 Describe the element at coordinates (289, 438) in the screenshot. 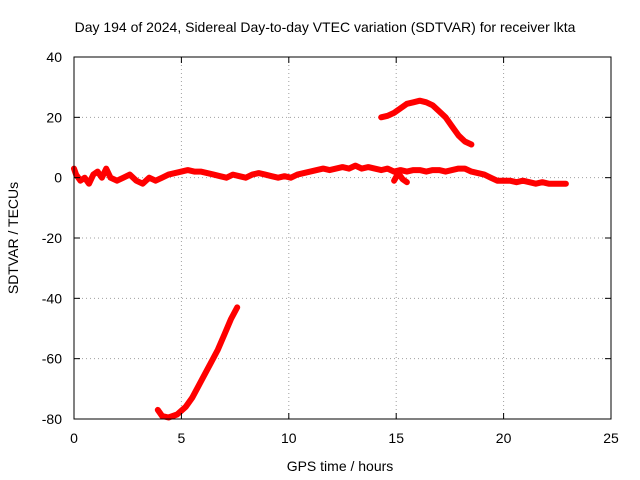

I see `x-tick-label: 10` at that location.